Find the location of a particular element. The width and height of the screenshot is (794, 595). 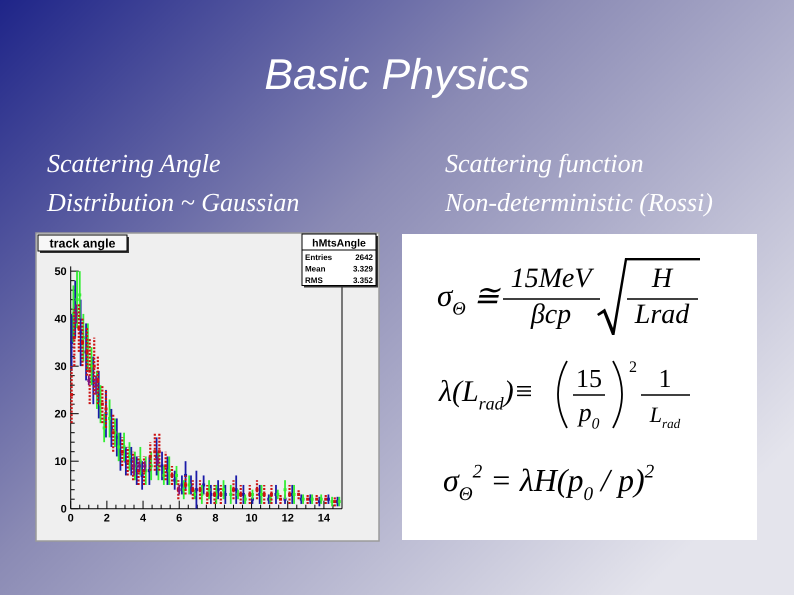

y-tick-label: 50 is located at coordinates (60, 272).